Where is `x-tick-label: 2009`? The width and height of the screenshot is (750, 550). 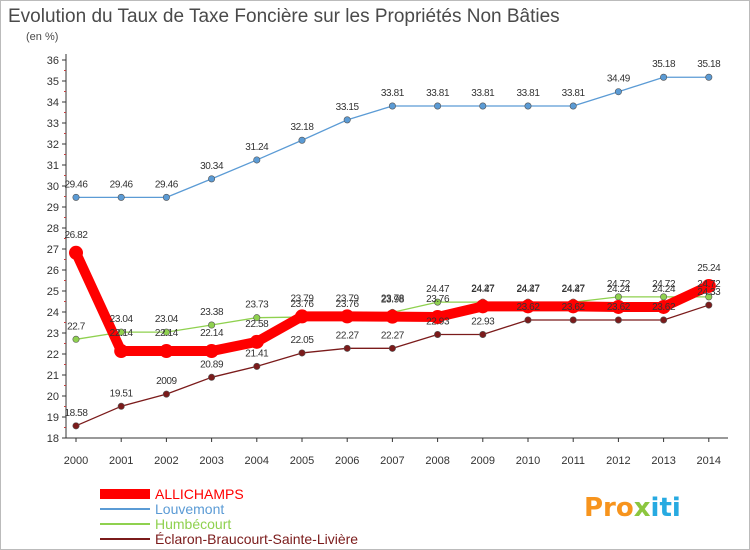 x-tick-label: 2009 is located at coordinates (483, 461).